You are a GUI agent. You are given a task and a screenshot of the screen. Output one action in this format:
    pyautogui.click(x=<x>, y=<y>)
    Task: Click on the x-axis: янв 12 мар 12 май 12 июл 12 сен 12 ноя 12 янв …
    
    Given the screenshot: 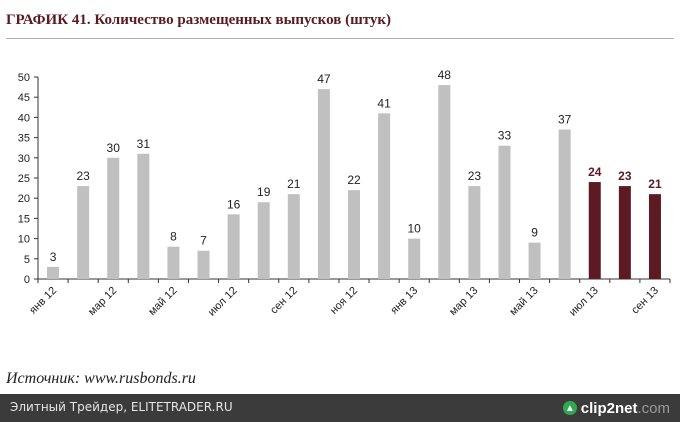 What is the action you would take?
    pyautogui.click(x=349, y=298)
    